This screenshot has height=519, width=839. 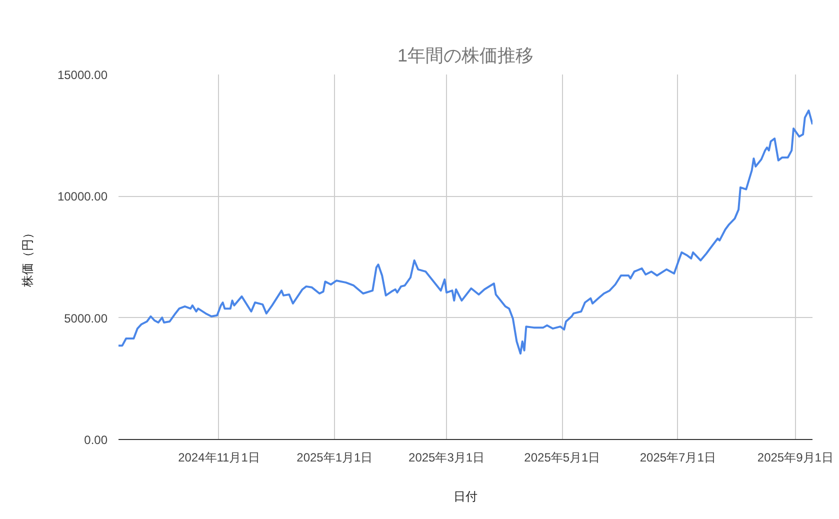 I want to click on chart-title: 1年間の株価推移, so click(x=465, y=56).